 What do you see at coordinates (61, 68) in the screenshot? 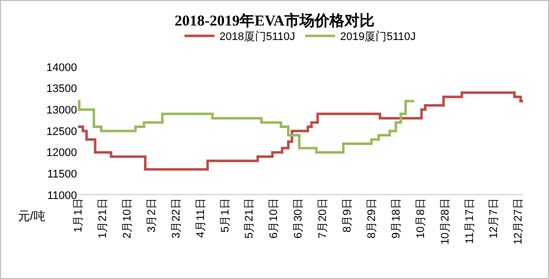
I see `y-tick-label: 14000` at bounding box center [61, 68].